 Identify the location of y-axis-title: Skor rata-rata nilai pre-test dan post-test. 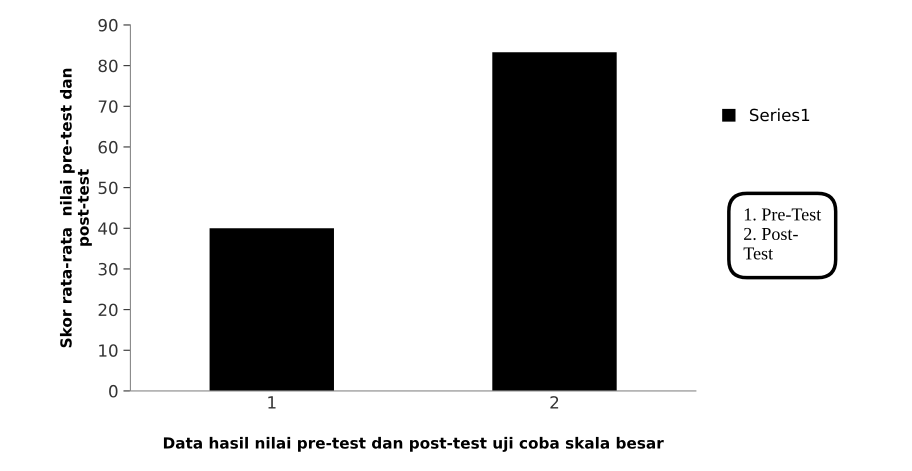
(76, 208).